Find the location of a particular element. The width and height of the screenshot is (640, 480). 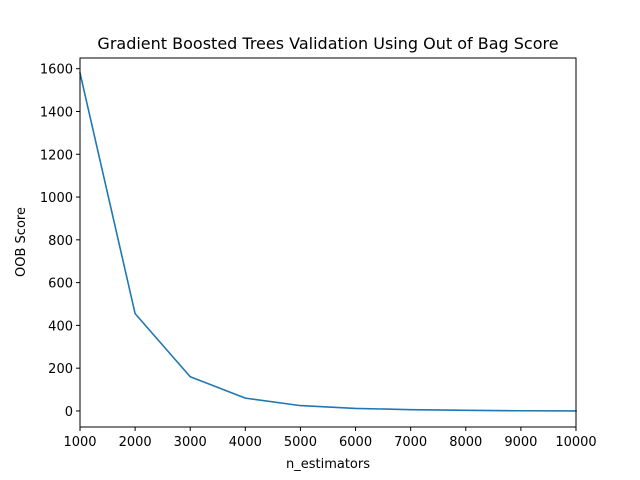

x-tick-label: 3000 is located at coordinates (190, 442).